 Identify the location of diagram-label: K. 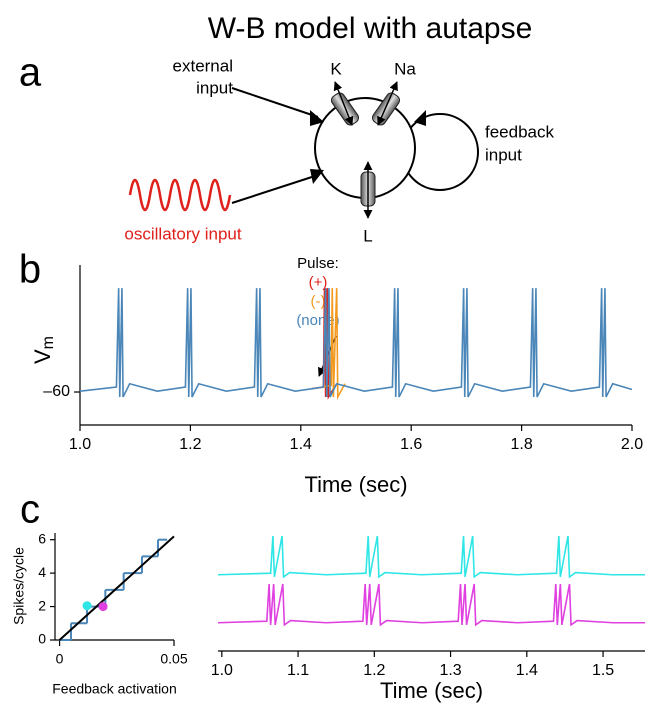
(336, 68).